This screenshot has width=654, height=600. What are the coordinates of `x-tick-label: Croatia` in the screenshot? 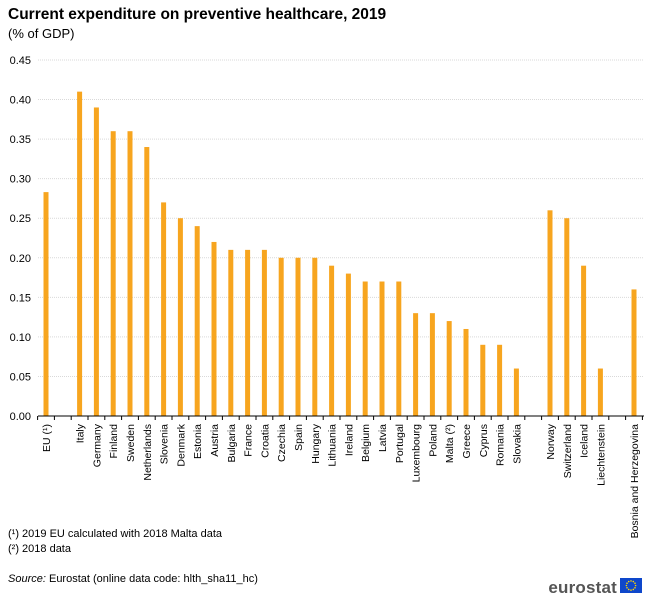 It's located at (265, 441).